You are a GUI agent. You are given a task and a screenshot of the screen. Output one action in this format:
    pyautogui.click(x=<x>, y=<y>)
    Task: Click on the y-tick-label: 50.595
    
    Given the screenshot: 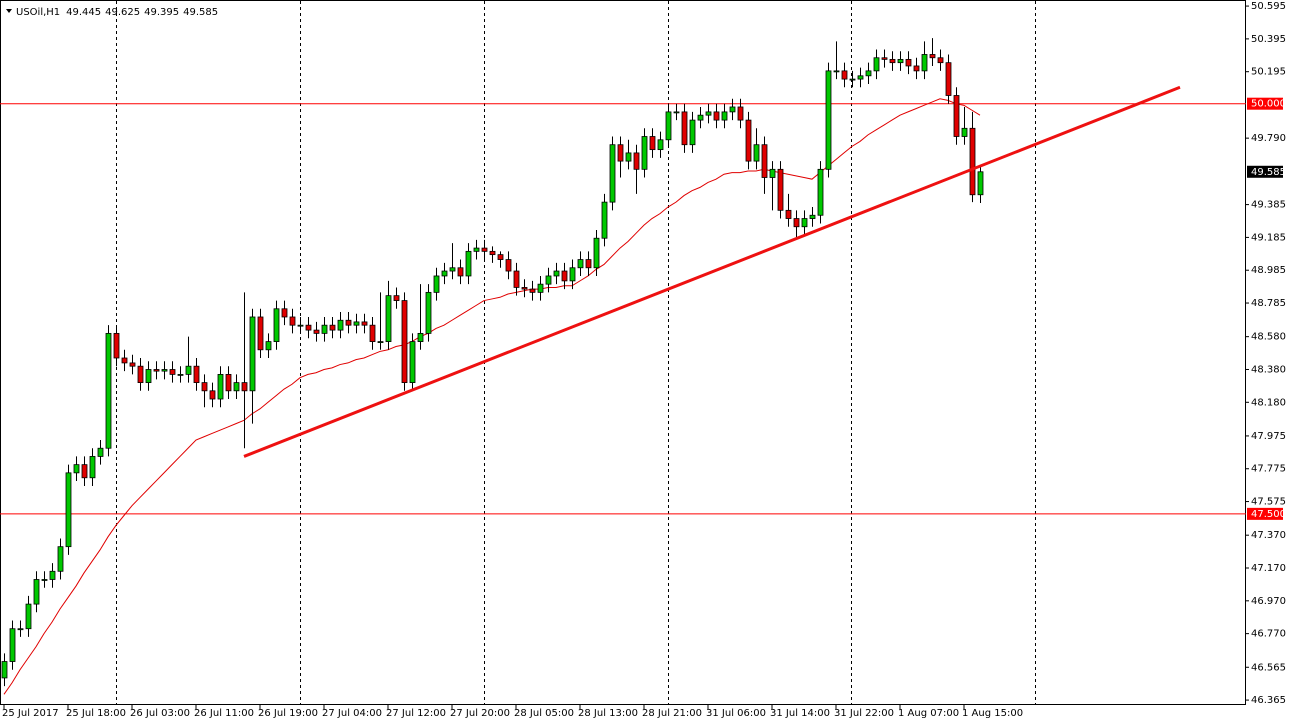 What is the action you would take?
    pyautogui.click(x=1268, y=6)
    